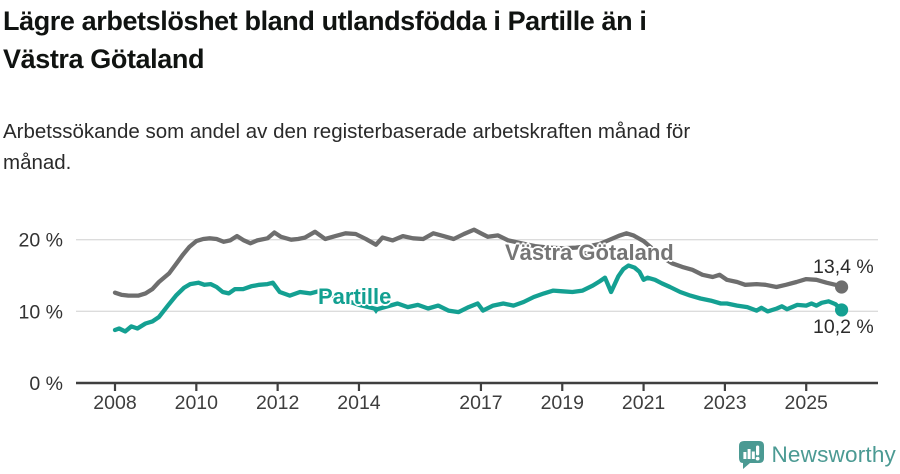 The width and height of the screenshot is (900, 474). I want to click on newsworthy-logo: Newsworthy, so click(817, 455).